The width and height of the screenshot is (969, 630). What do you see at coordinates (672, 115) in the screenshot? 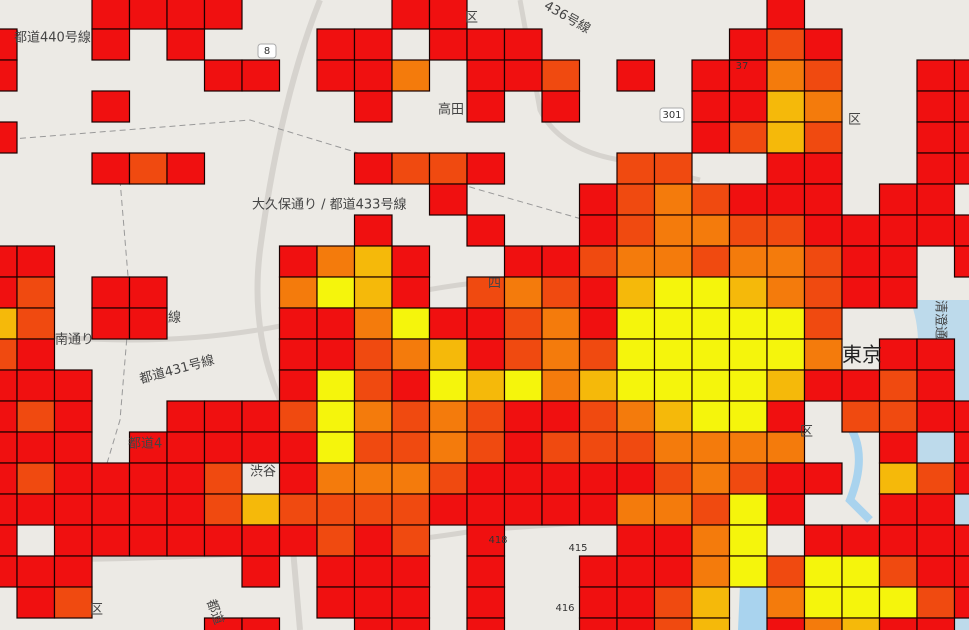
I see `shield` at bounding box center [672, 115].